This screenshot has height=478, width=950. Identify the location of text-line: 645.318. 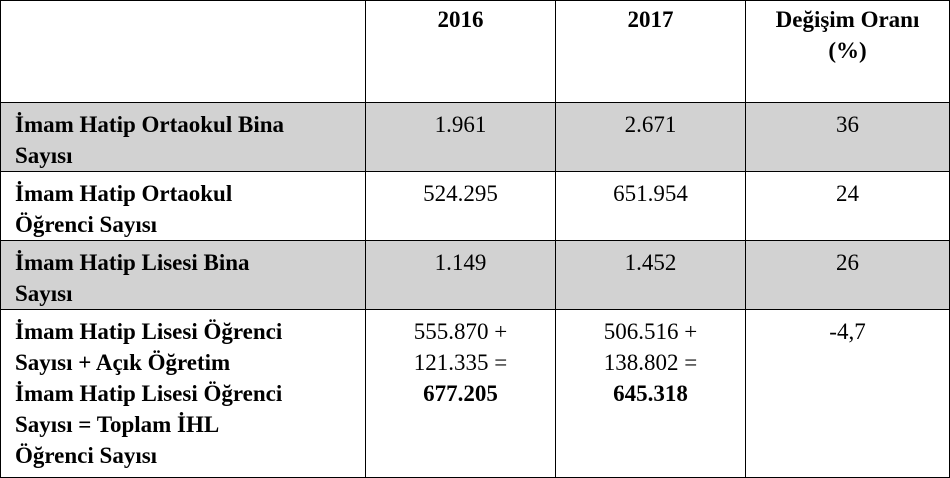
(650, 393).